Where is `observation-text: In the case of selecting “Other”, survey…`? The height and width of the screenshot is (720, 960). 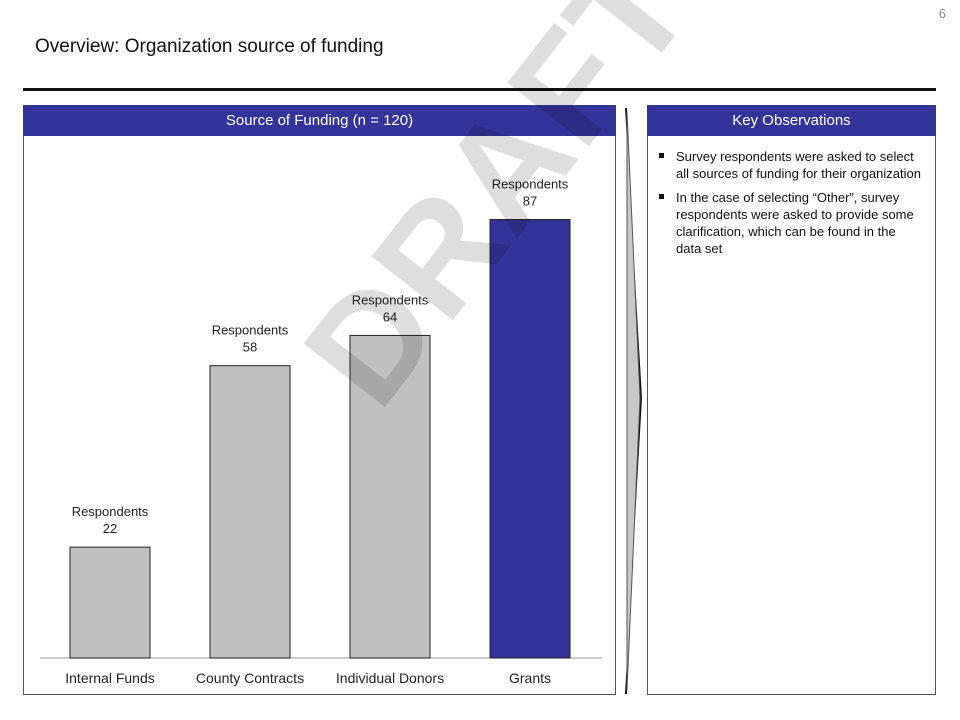 observation-text: In the case of selecting “Other”, survey… is located at coordinates (795, 223).